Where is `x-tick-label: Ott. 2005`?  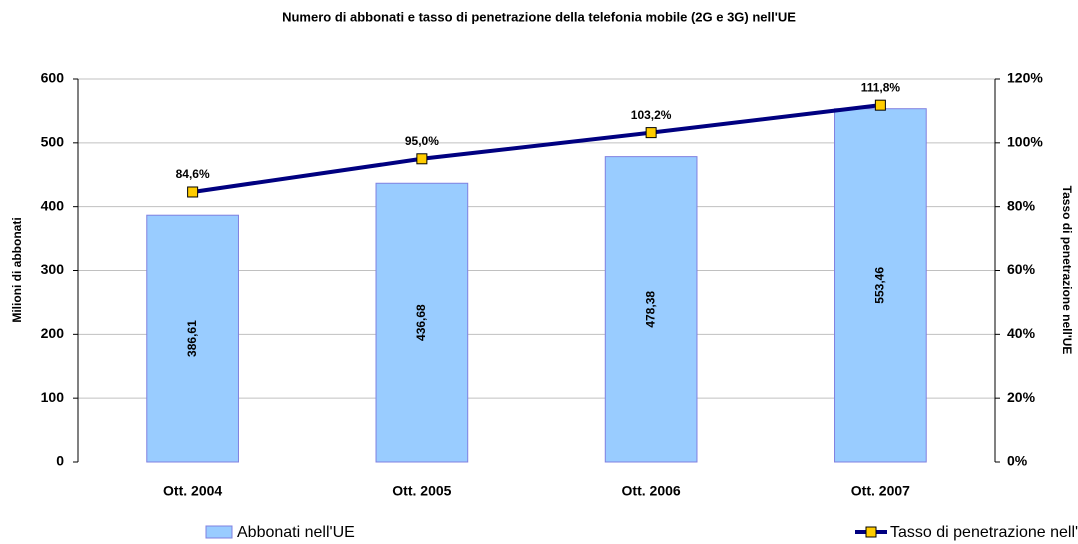 x-tick-label: Ott. 2005 is located at coordinates (421, 491).